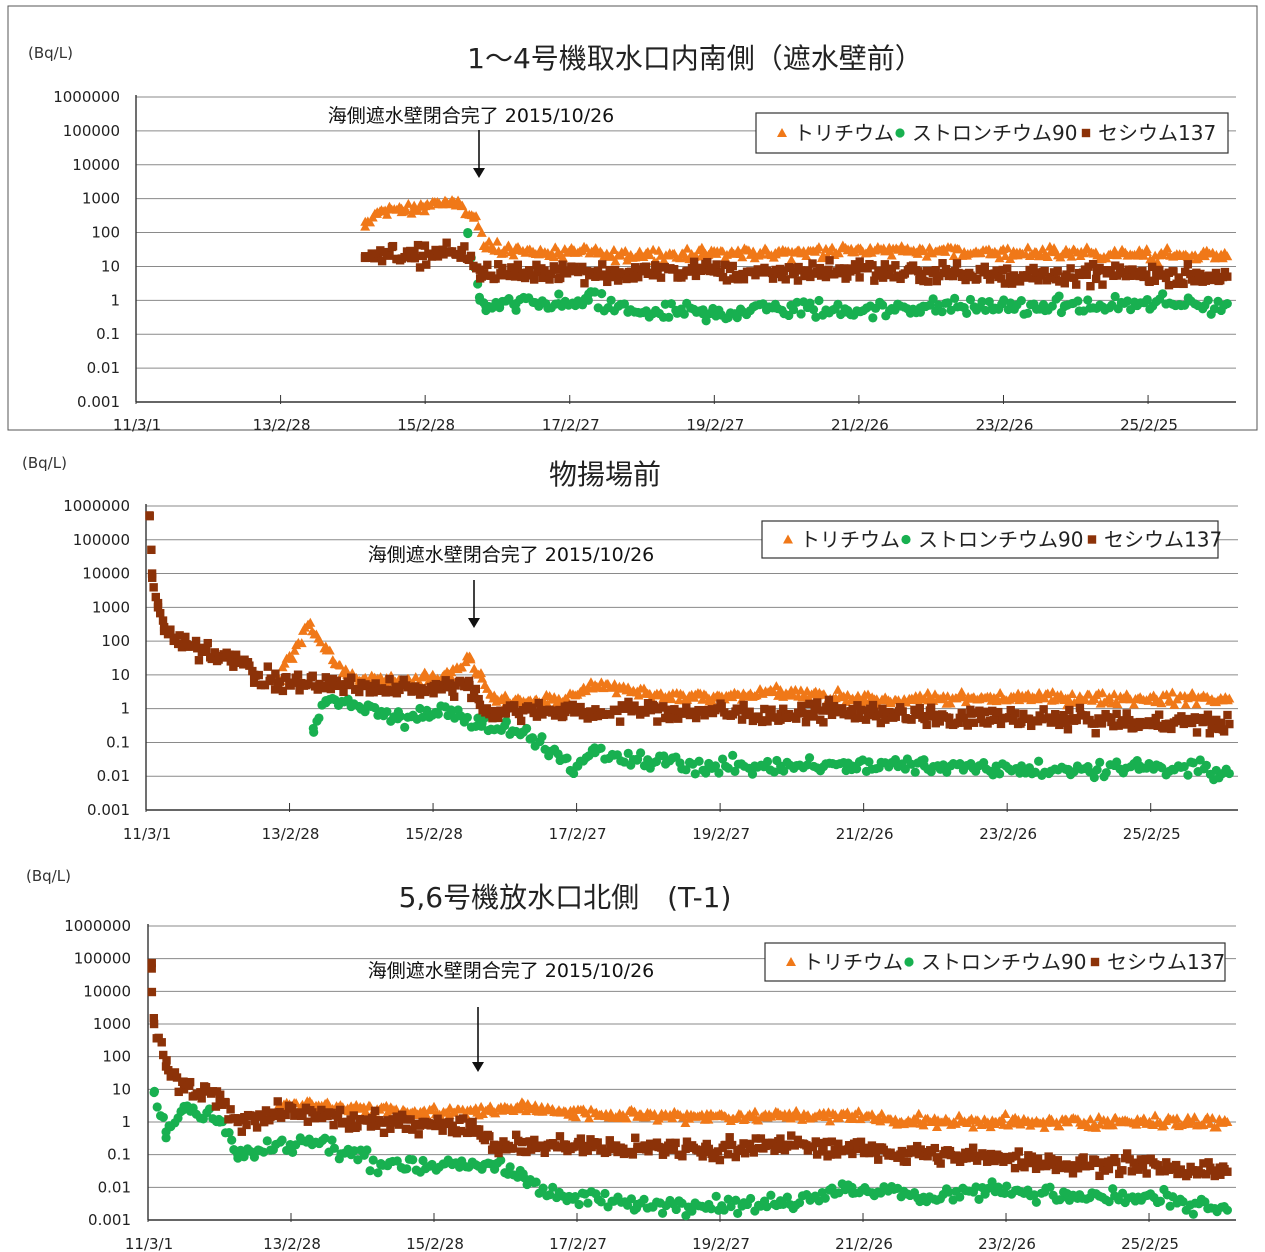 The width and height of the screenshot is (1265, 1252). I want to click on legend-box, so click(990, 539).